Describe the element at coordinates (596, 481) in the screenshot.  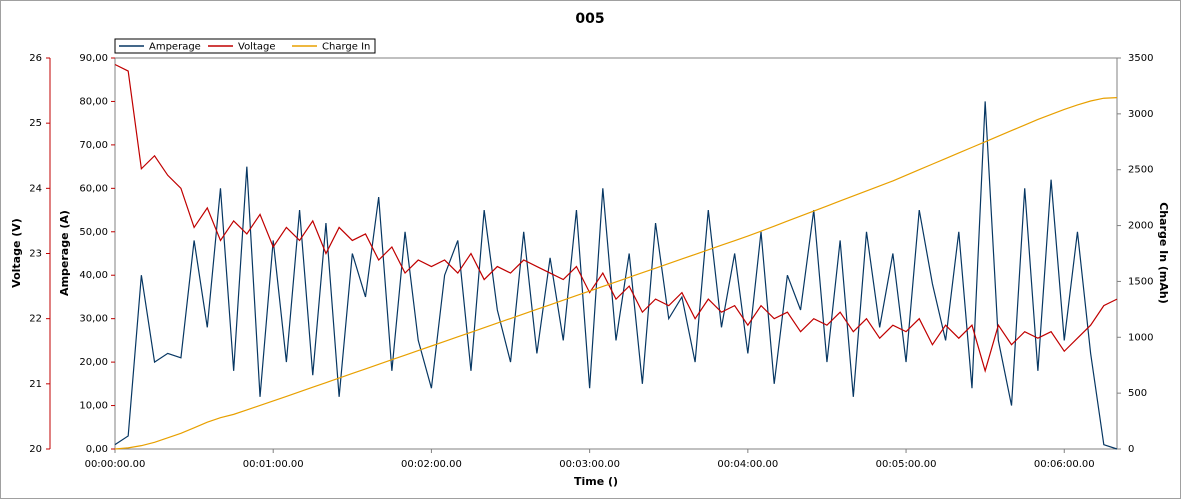
I see `x-axis-title: Time ()` at that location.